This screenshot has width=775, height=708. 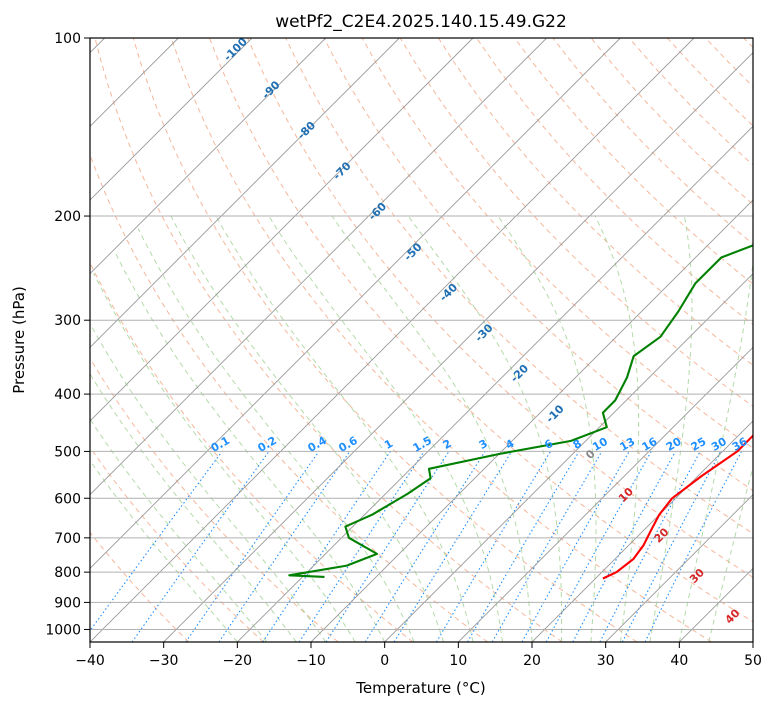 I want to click on y-tick-label: 1000, so click(x=63, y=630).